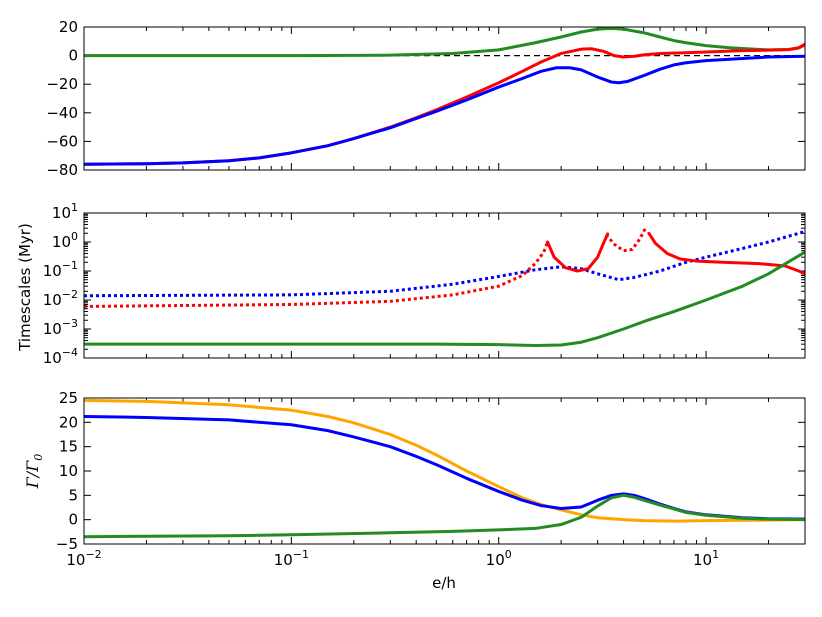 This screenshot has width=822, height=617. What do you see at coordinates (444, 583) in the screenshot?
I see `x-axis-label: e/h` at bounding box center [444, 583].